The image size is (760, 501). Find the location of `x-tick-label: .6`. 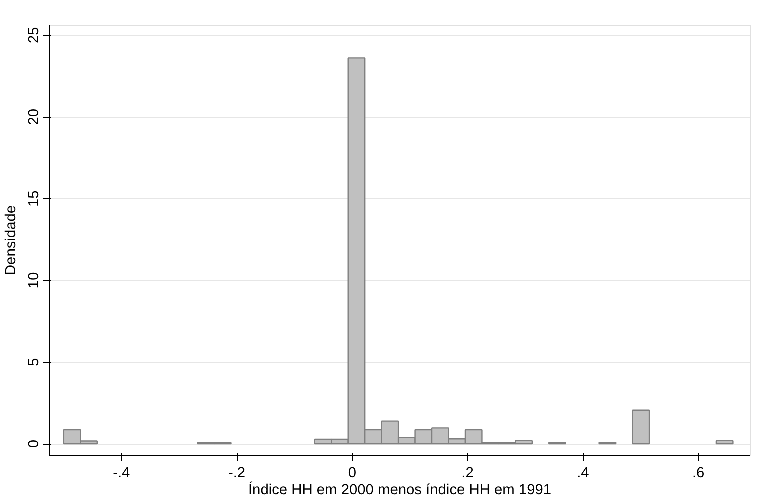

x-tick-label: .6 is located at coordinates (698, 474).